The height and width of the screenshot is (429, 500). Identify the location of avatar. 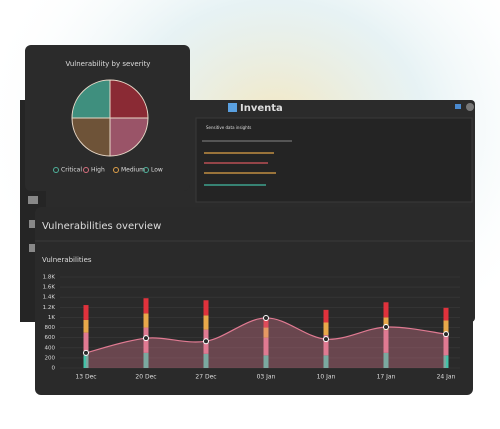
(470, 107).